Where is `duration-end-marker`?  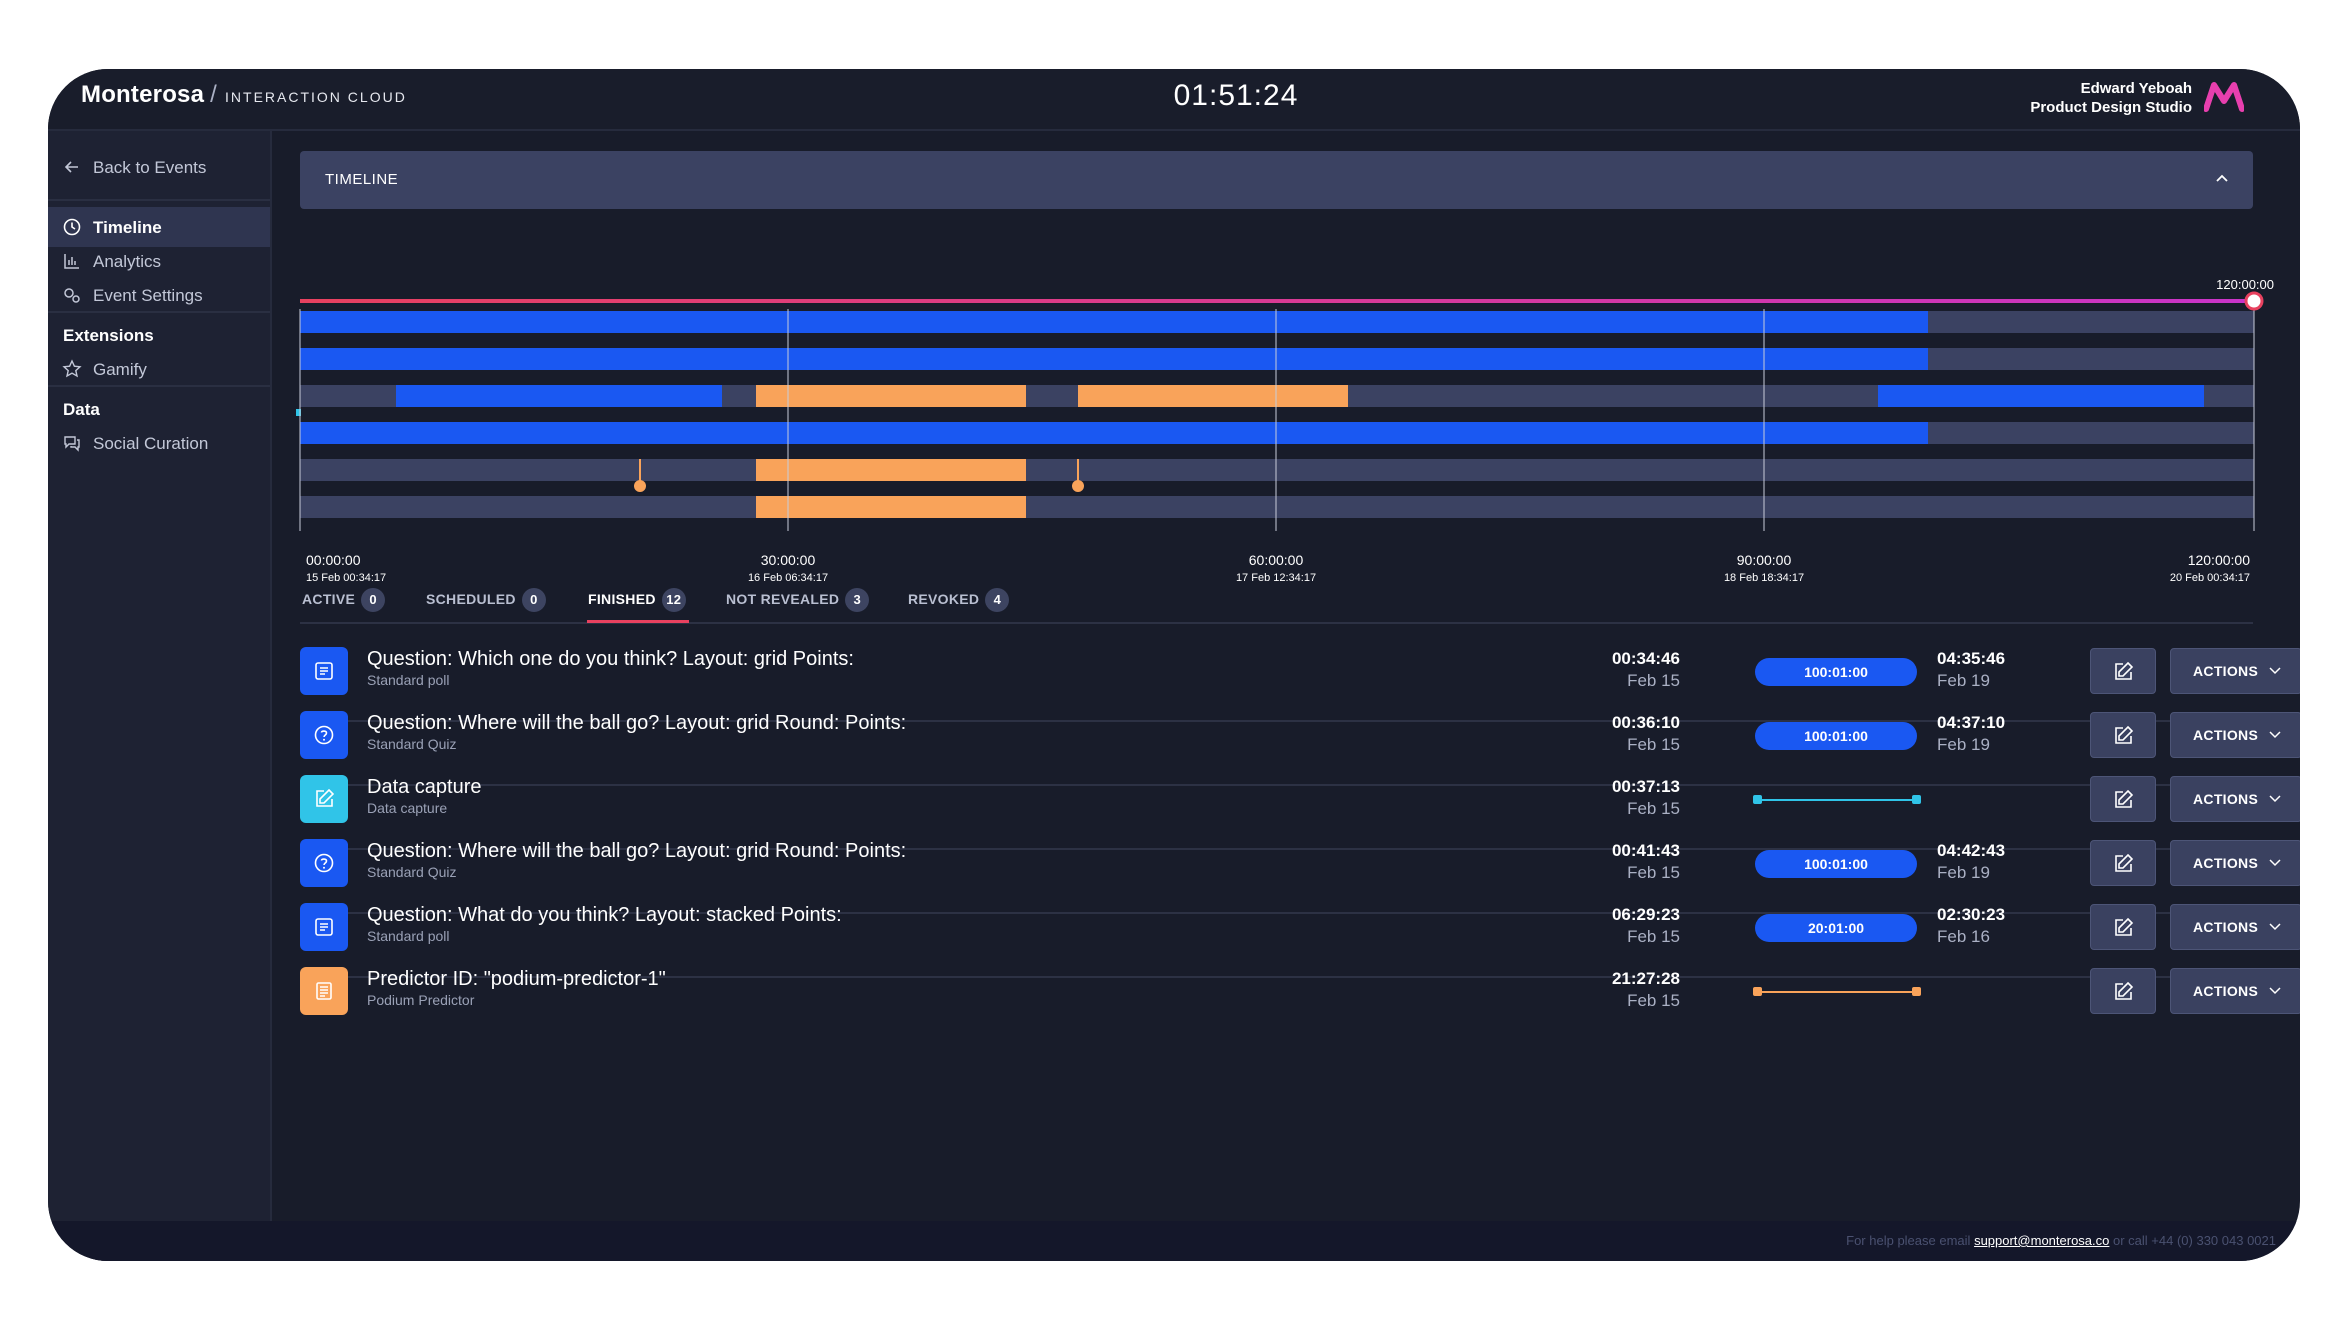 duration-end-marker is located at coordinates (1916, 799).